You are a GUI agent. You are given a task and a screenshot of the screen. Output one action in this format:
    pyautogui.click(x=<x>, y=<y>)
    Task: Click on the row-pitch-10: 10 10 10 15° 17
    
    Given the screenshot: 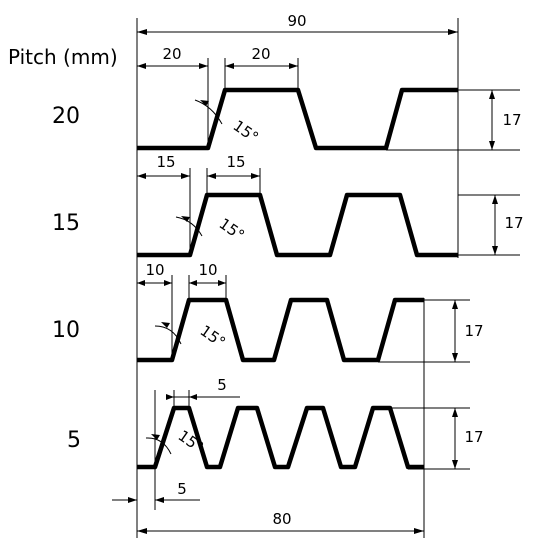 What is the action you would take?
    pyautogui.click(x=268, y=312)
    